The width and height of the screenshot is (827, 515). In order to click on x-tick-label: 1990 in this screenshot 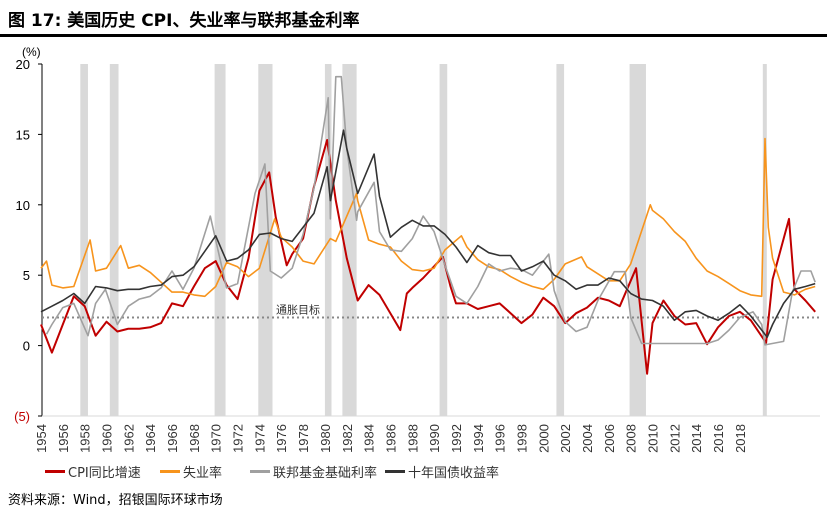, I will do `click(434, 438)`.